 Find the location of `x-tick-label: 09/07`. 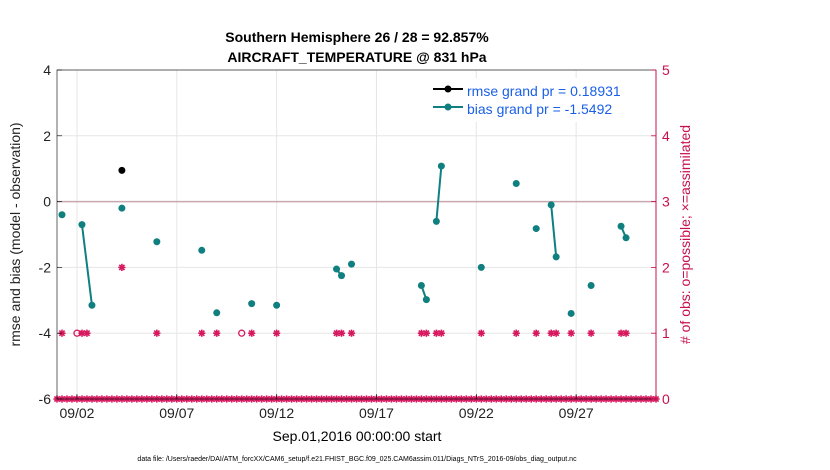

x-tick-label: 09/07 is located at coordinates (176, 413).